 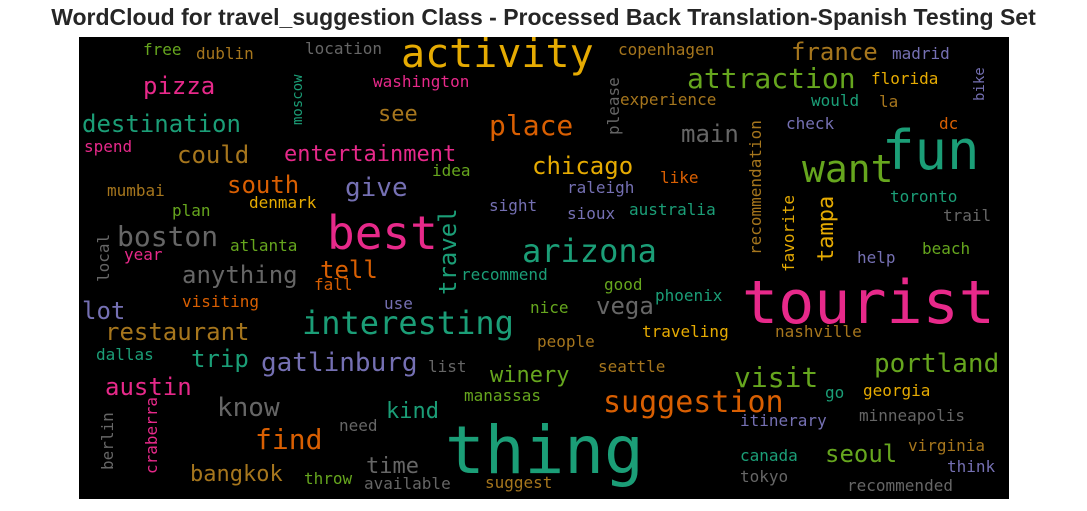 What do you see at coordinates (382, 233) in the screenshot?
I see `word-best: best` at bounding box center [382, 233].